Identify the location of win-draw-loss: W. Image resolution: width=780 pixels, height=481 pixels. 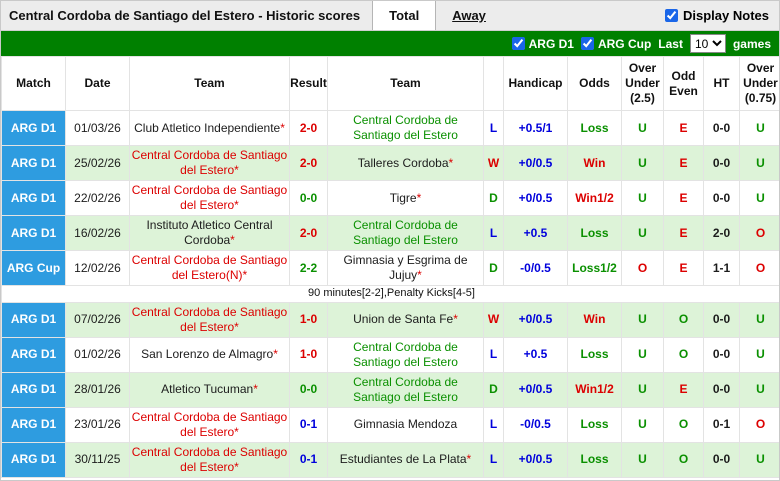
(493, 319).